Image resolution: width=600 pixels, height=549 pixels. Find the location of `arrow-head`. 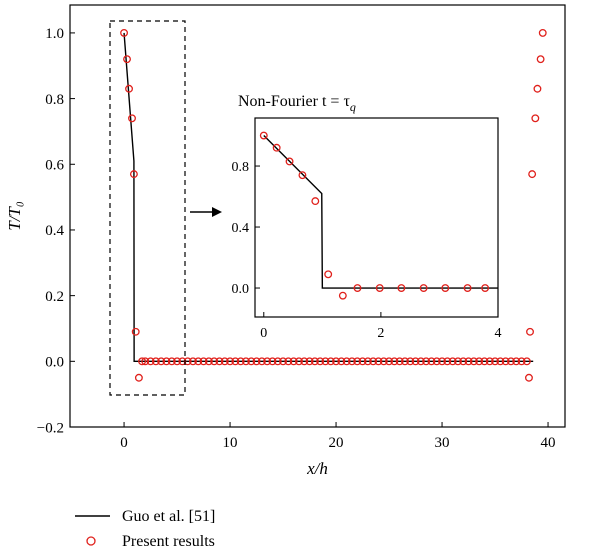

arrow-head is located at coordinates (217, 212).